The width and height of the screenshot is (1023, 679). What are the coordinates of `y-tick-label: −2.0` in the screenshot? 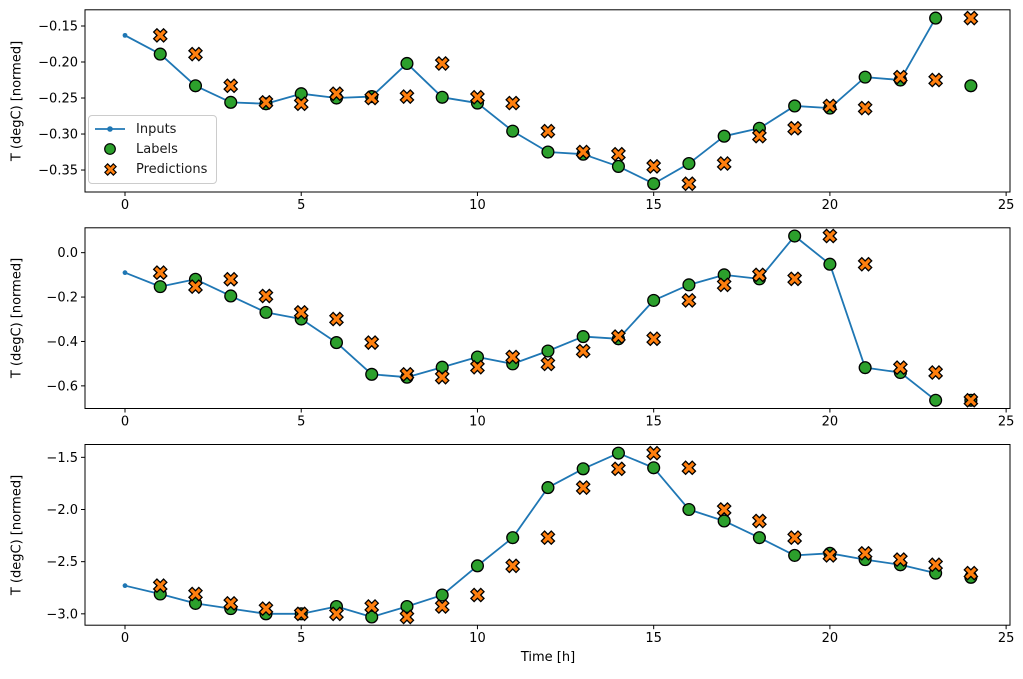 It's located at (62, 510).